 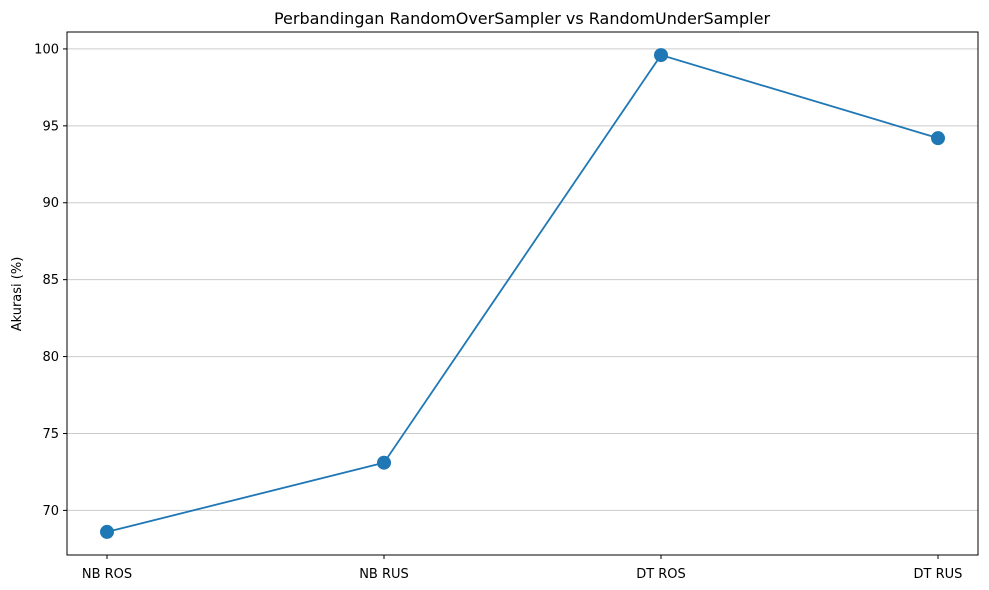 I want to click on y-tick-label: 70, so click(x=50, y=511).